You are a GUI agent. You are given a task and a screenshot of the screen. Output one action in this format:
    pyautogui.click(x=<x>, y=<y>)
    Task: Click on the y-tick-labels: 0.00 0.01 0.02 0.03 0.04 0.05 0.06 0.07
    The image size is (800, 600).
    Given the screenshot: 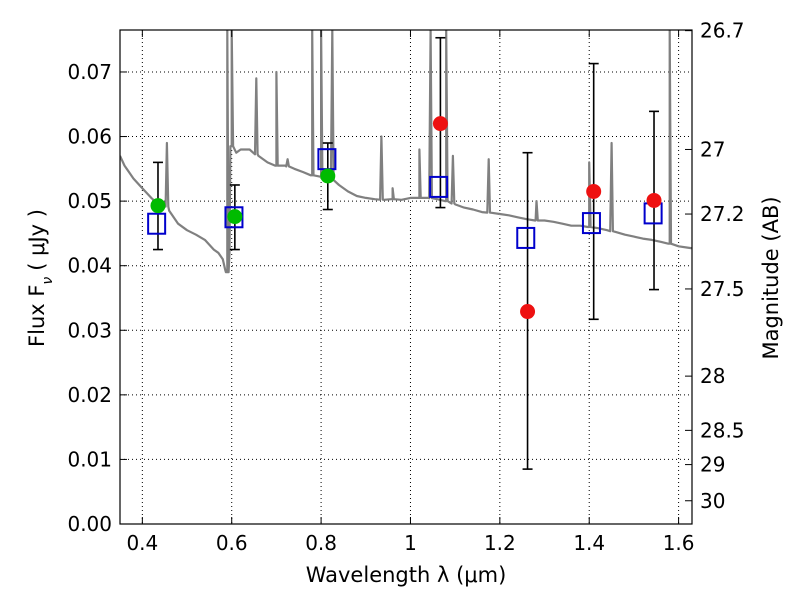 What is the action you would take?
    pyautogui.click(x=89, y=298)
    